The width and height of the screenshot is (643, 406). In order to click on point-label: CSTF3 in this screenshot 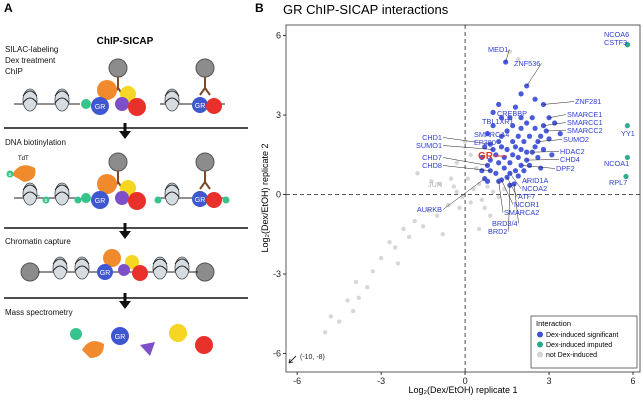, I will do `click(615, 42)`.